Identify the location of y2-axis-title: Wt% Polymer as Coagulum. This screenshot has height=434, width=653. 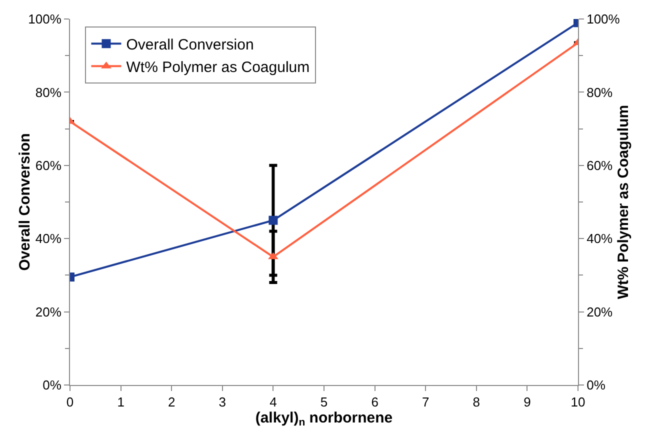
(623, 202).